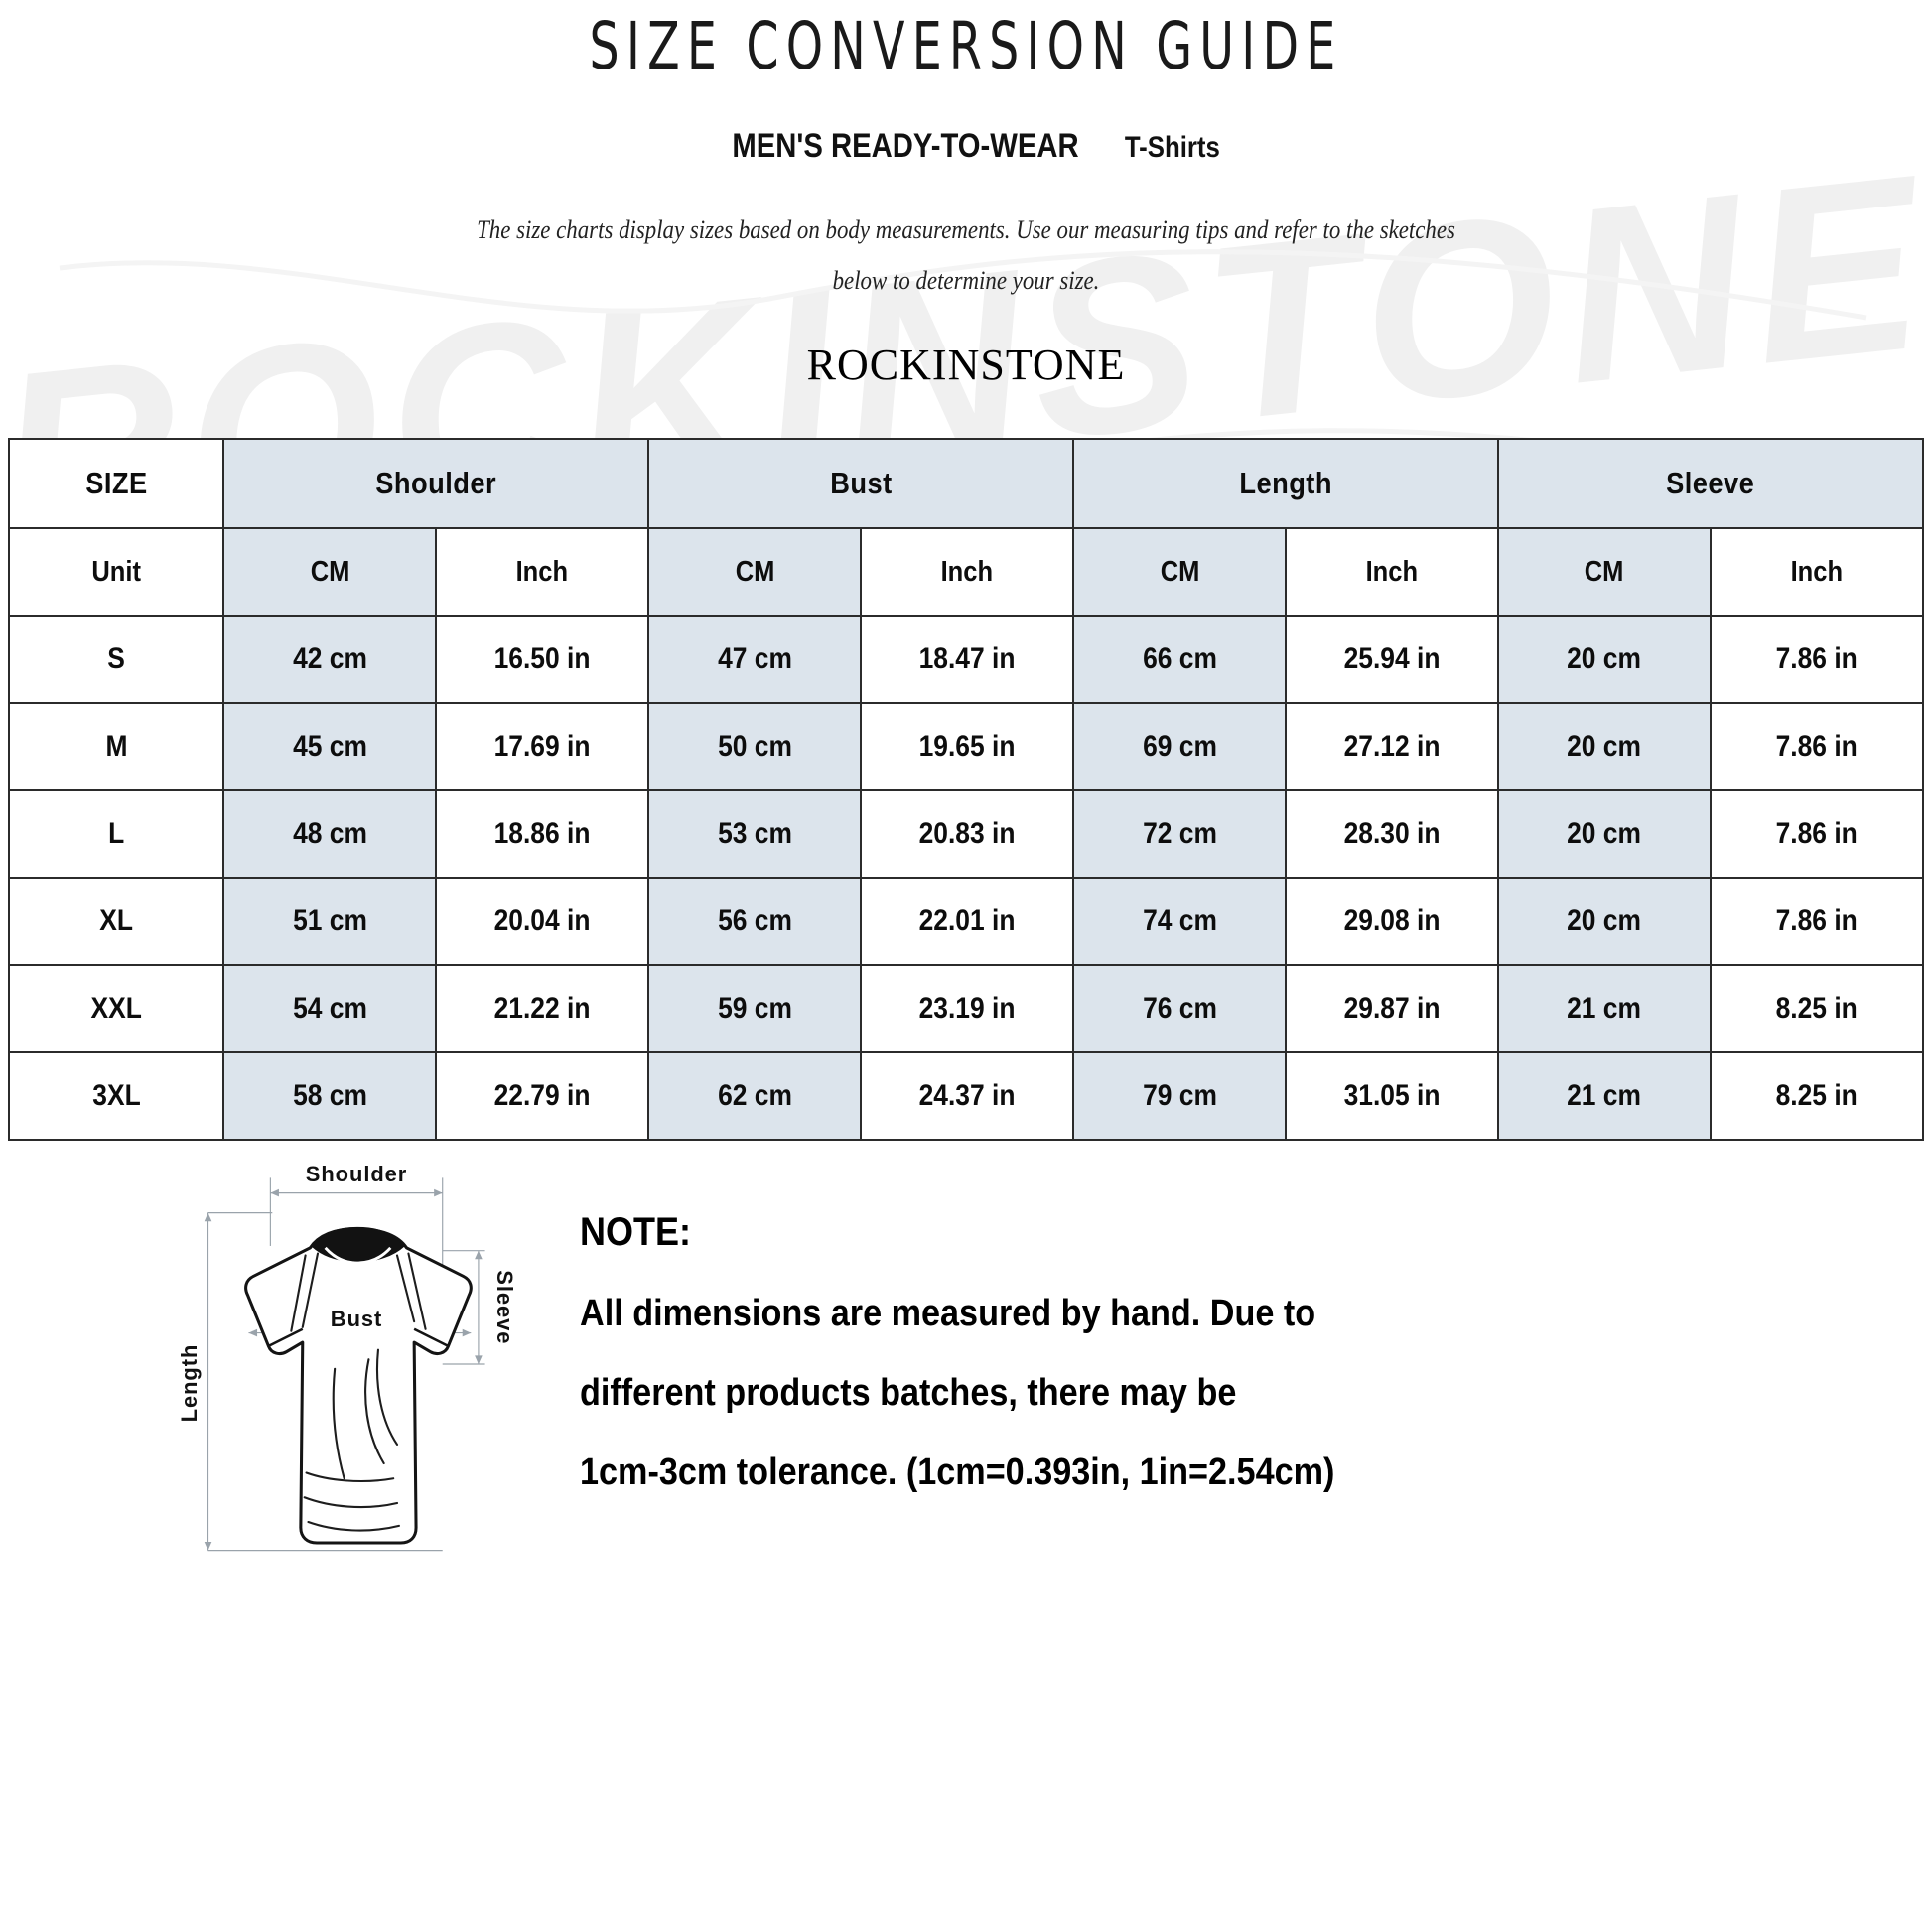 The width and height of the screenshot is (1932, 1932). I want to click on unit-shoulder-inch: Inch, so click(542, 573).